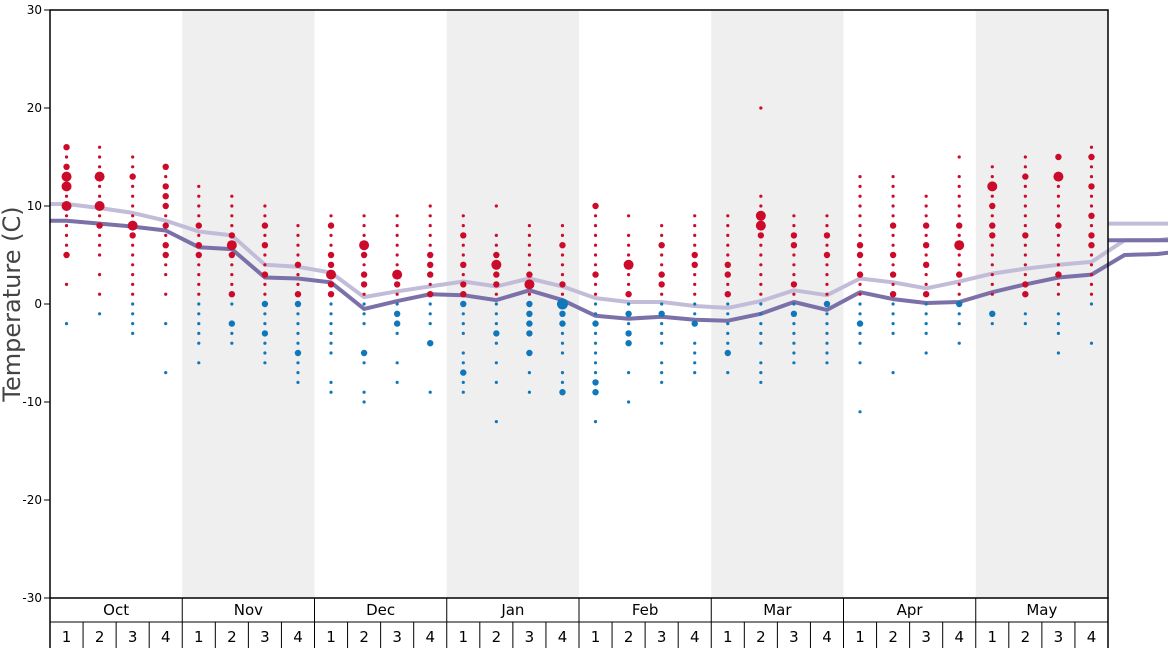 The image size is (1168, 652). I want to click on month-label-mar: Mar, so click(777, 610).